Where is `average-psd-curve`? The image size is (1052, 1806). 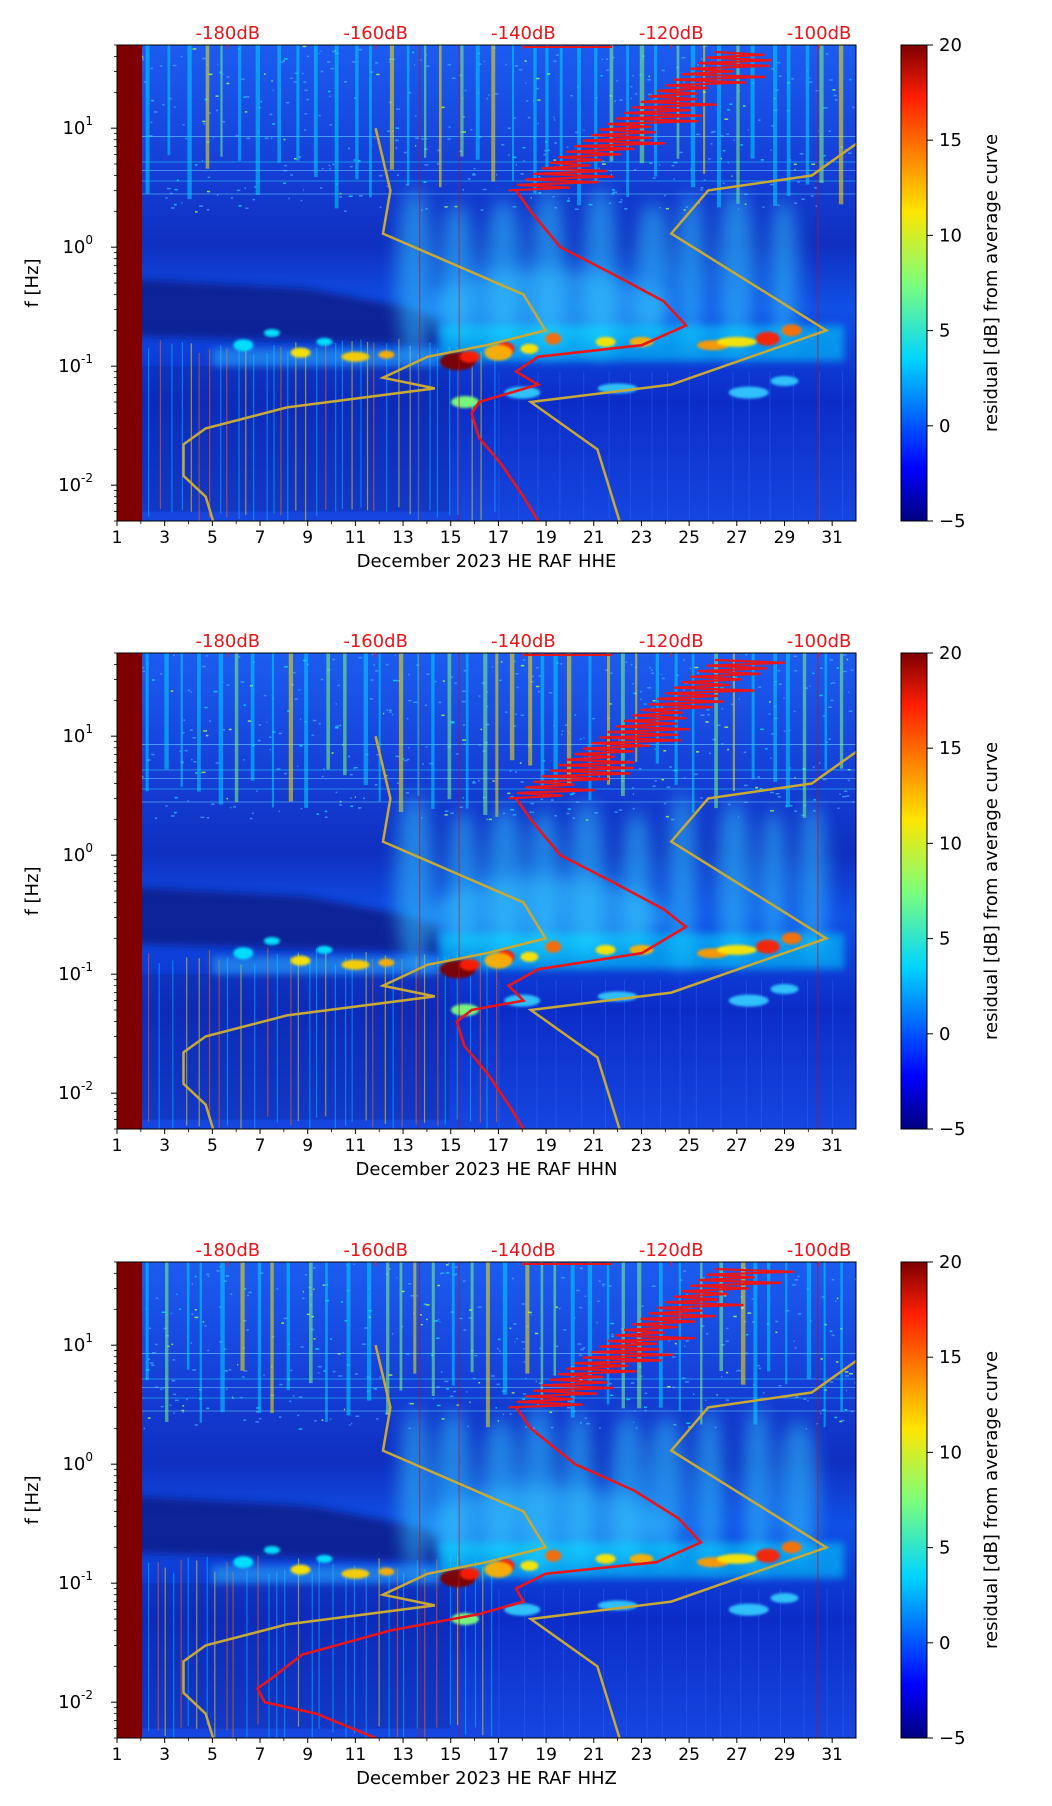
average-psd-curve is located at coordinates (479, 1572).